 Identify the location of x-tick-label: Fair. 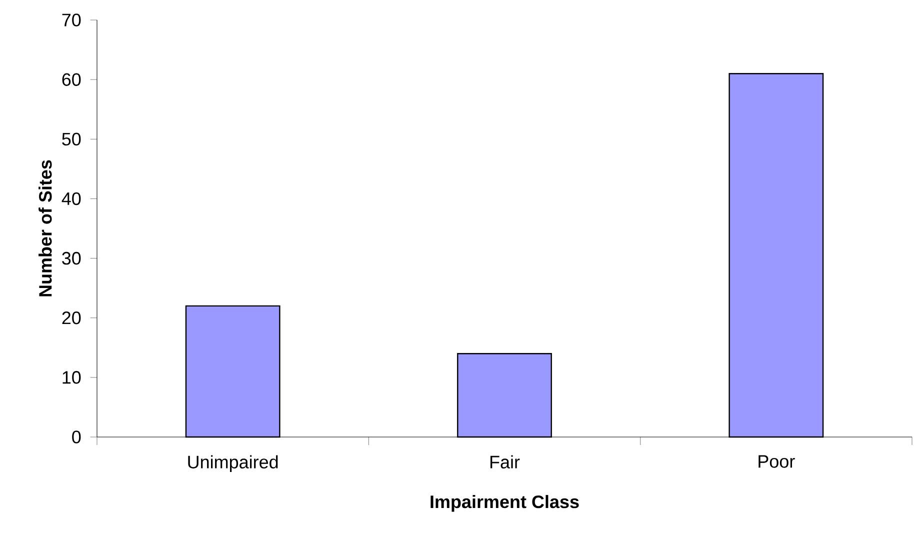
(505, 461).